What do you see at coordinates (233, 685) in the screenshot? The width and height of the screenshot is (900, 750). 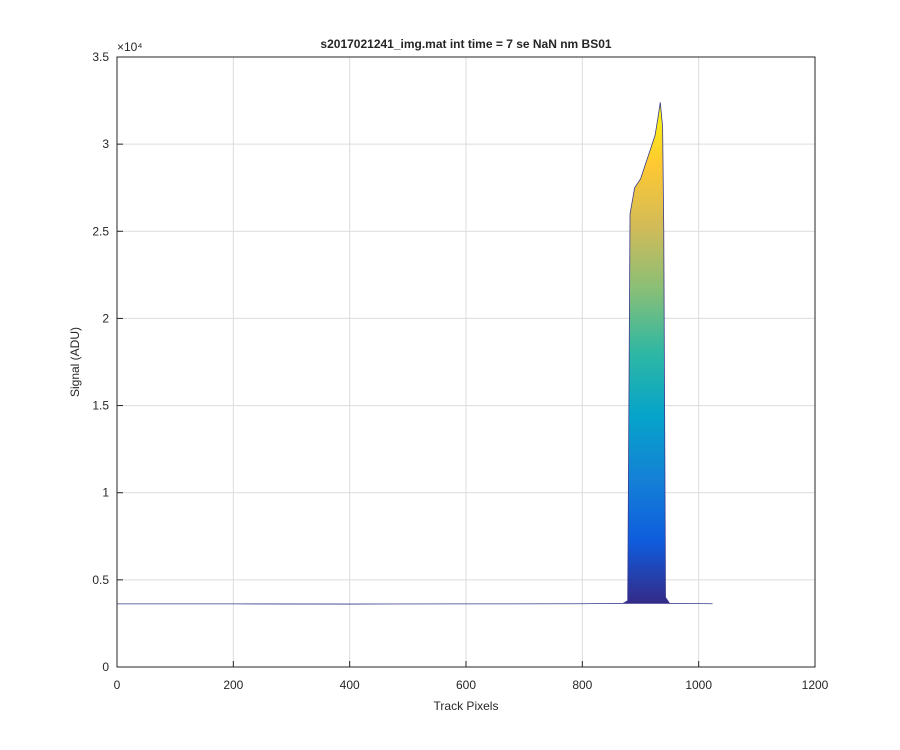 I see `x-tick-label: 200` at bounding box center [233, 685].